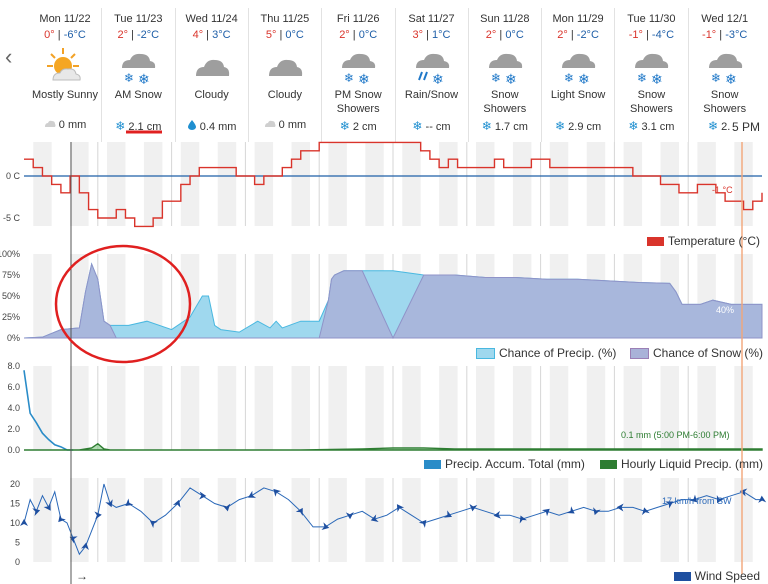 This screenshot has width=768, height=584. I want to click on day-column: Sun 11/28 2° | 0°C ❄ ❄ Snow Showers ❄ 1.7 cm, so click(505, 71).